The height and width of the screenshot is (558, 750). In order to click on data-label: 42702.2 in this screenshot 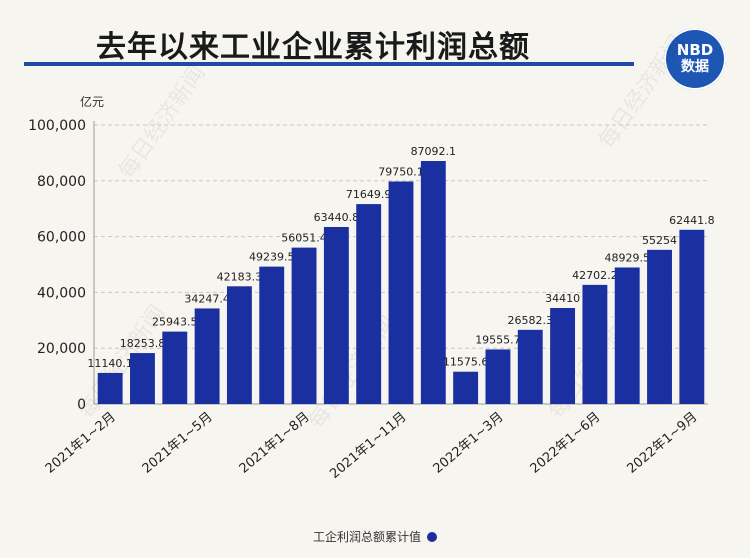, I will do `click(595, 275)`.